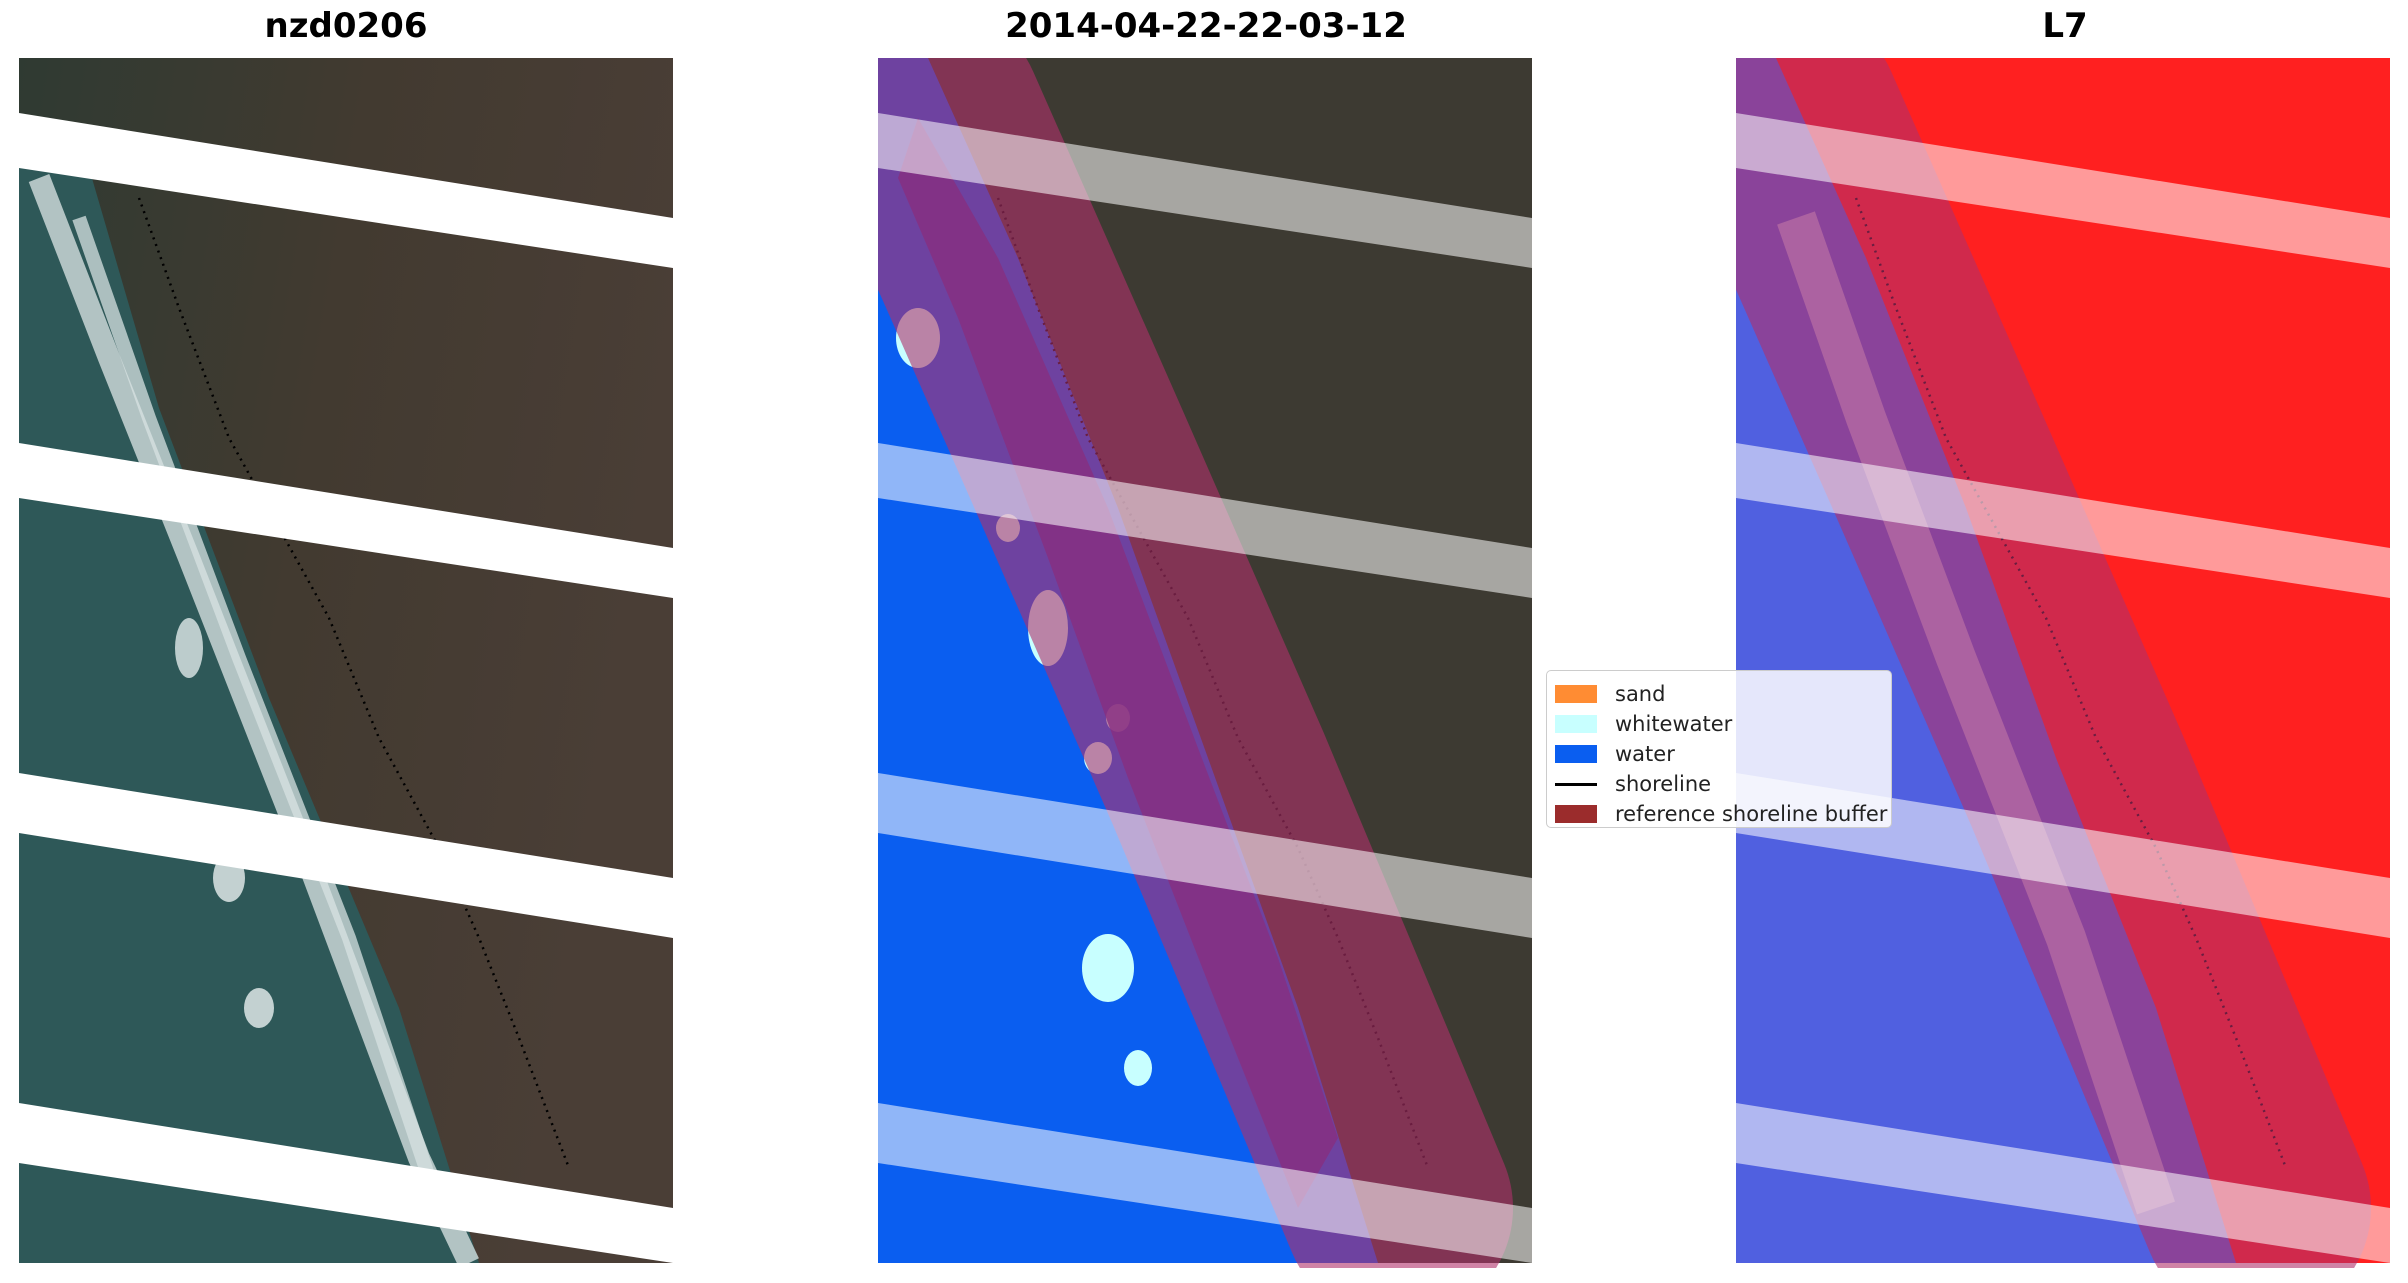 This screenshot has height=1283, width=2408. What do you see at coordinates (1576, 694) in the screenshot?
I see `sand-swatch` at bounding box center [1576, 694].